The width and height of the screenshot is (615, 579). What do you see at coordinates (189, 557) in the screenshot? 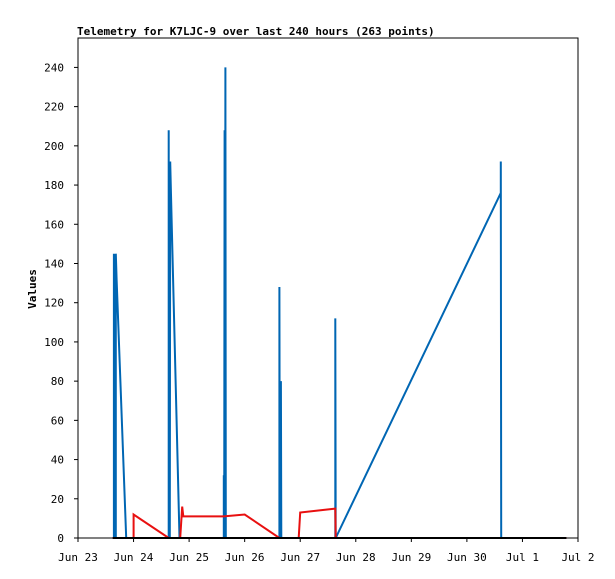
I see `x-tick-label: Jun 25` at bounding box center [189, 557].